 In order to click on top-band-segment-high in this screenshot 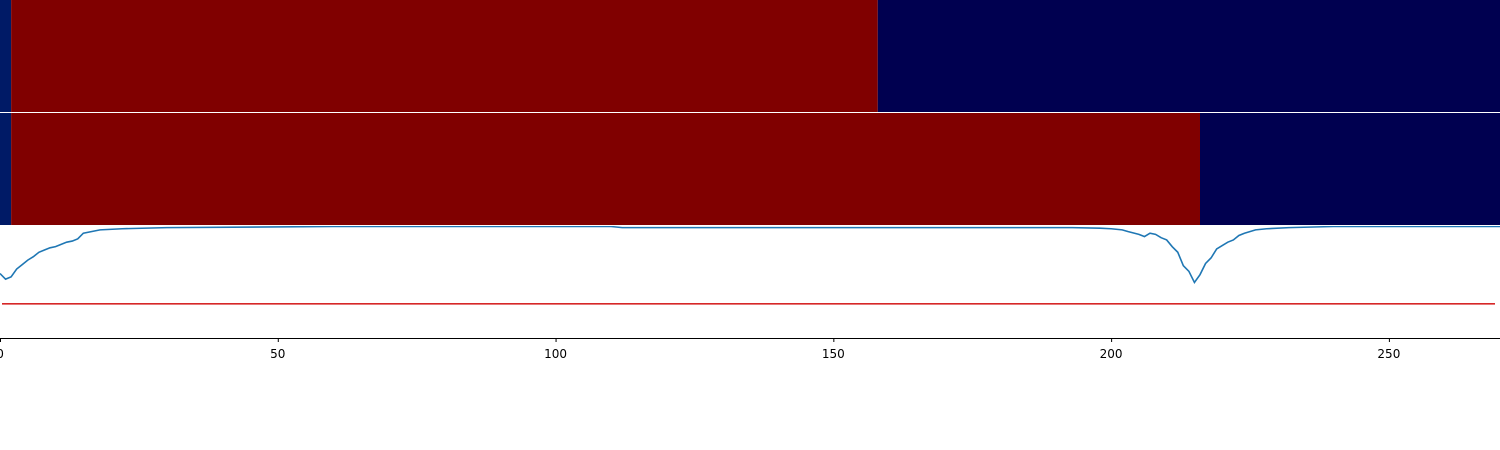, I will do `click(444, 56)`.